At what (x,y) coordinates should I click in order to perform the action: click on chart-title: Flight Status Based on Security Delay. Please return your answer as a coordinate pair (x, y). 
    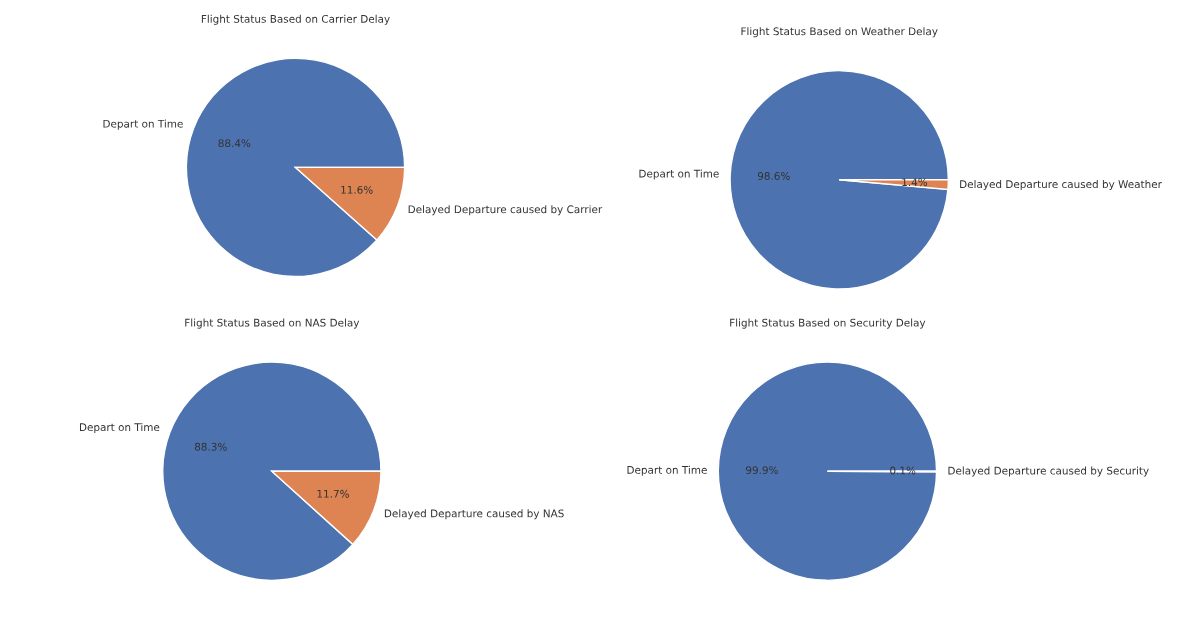
    Looking at the image, I should click on (828, 323).